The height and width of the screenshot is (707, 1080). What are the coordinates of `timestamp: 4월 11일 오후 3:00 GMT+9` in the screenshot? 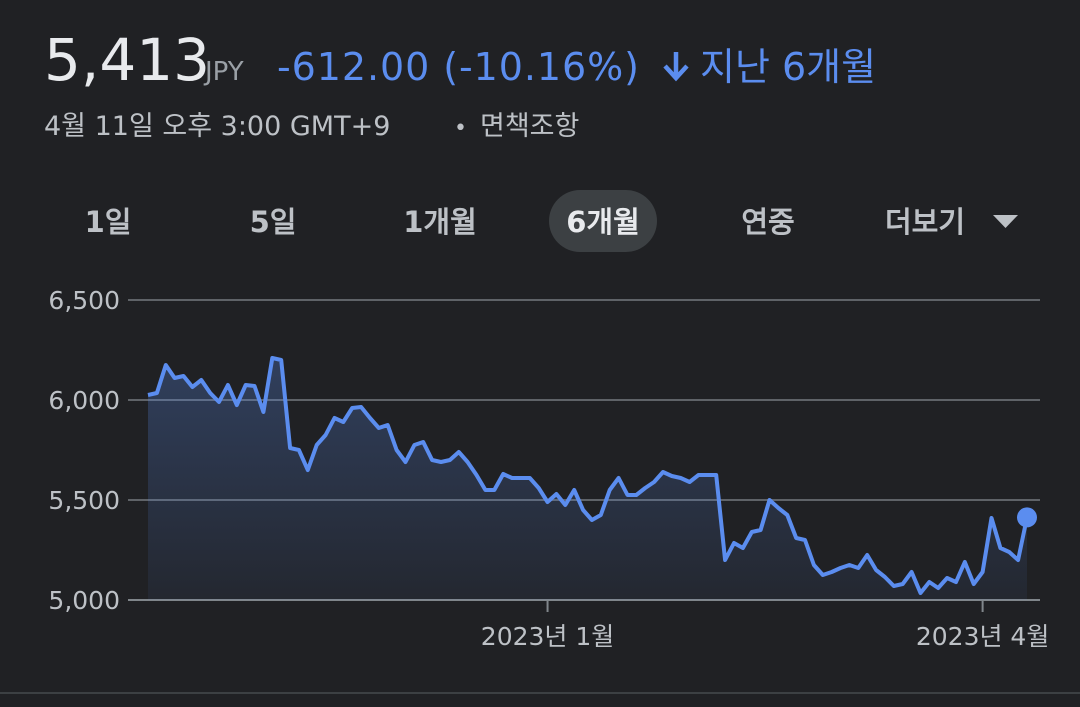 It's located at (217, 126).